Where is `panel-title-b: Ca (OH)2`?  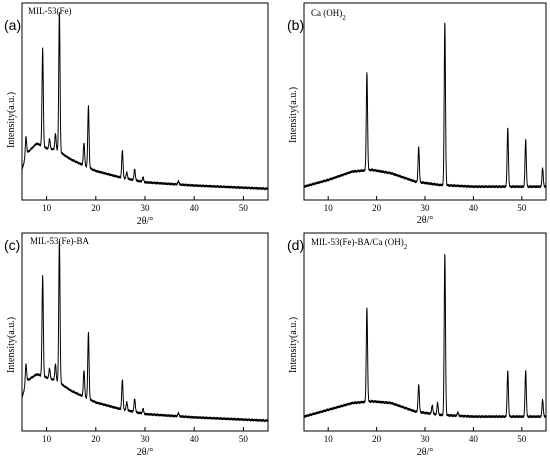 panel-title-b: Ca (OH)2 is located at coordinates (328, 15).